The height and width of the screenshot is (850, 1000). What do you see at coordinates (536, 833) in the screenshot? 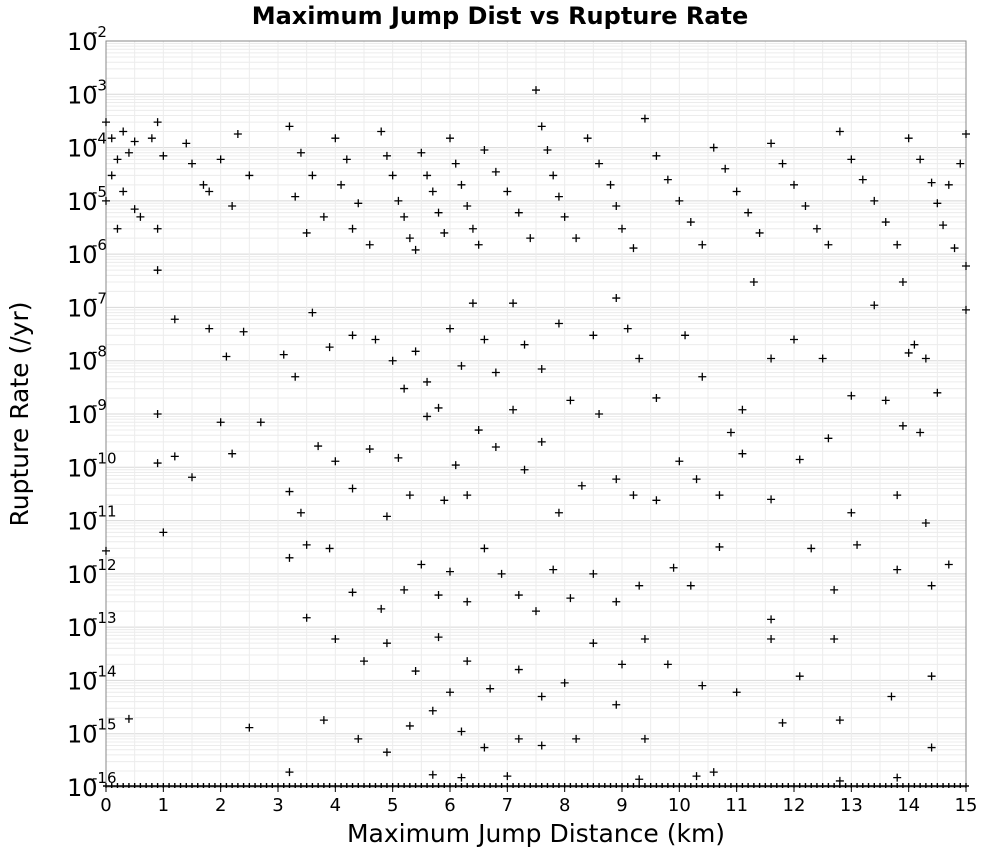
I see `x-axis-label: Maximum Jump Distance (km)` at bounding box center [536, 833].